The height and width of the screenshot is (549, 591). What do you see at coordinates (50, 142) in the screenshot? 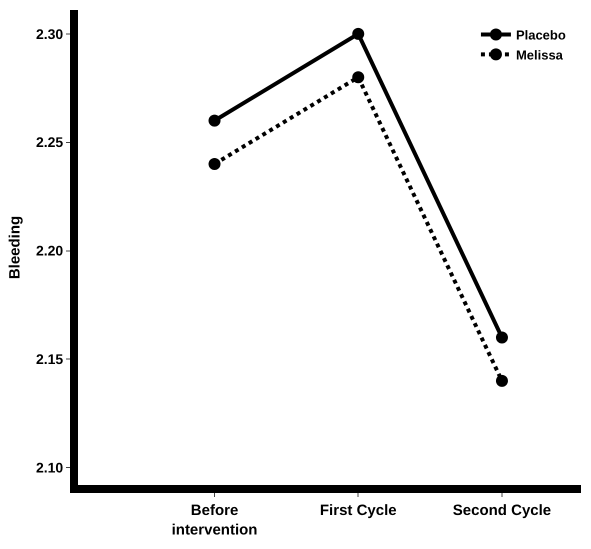
I see `y-tick-label: 2.25` at bounding box center [50, 142].